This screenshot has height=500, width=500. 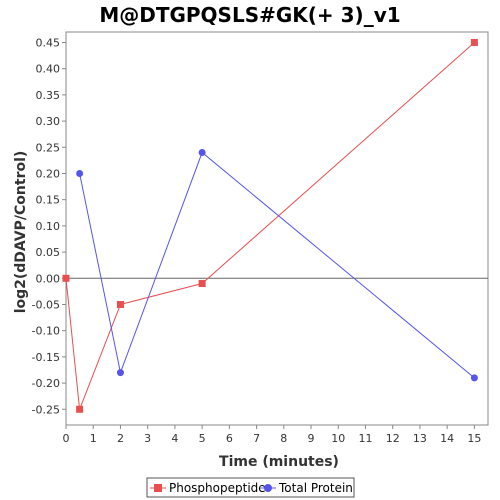 I want to click on y-tick-label: -0.10, so click(x=46, y=331).